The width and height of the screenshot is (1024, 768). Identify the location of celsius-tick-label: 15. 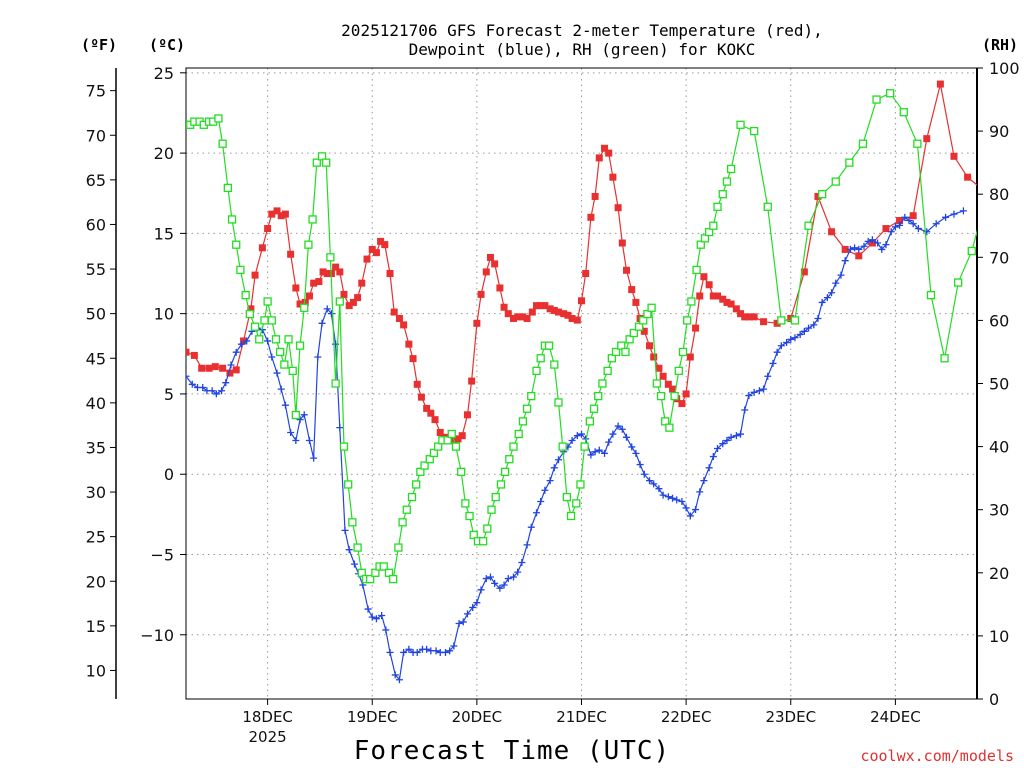
(164, 233).